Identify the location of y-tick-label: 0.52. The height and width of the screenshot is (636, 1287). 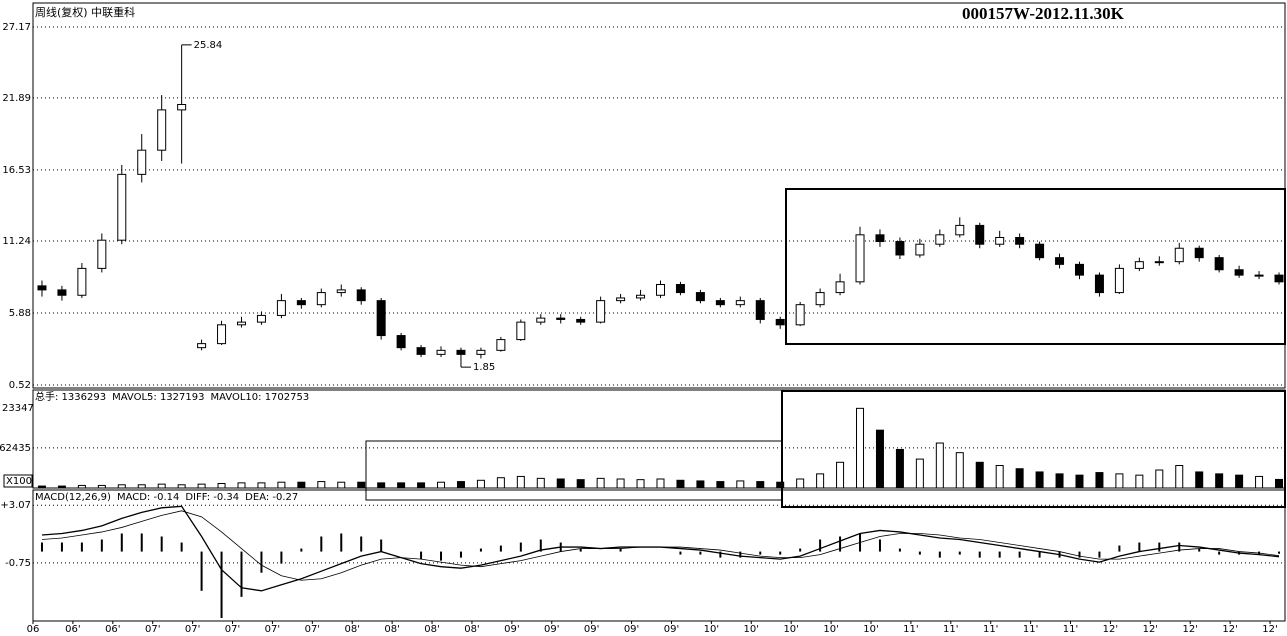
(20, 385).